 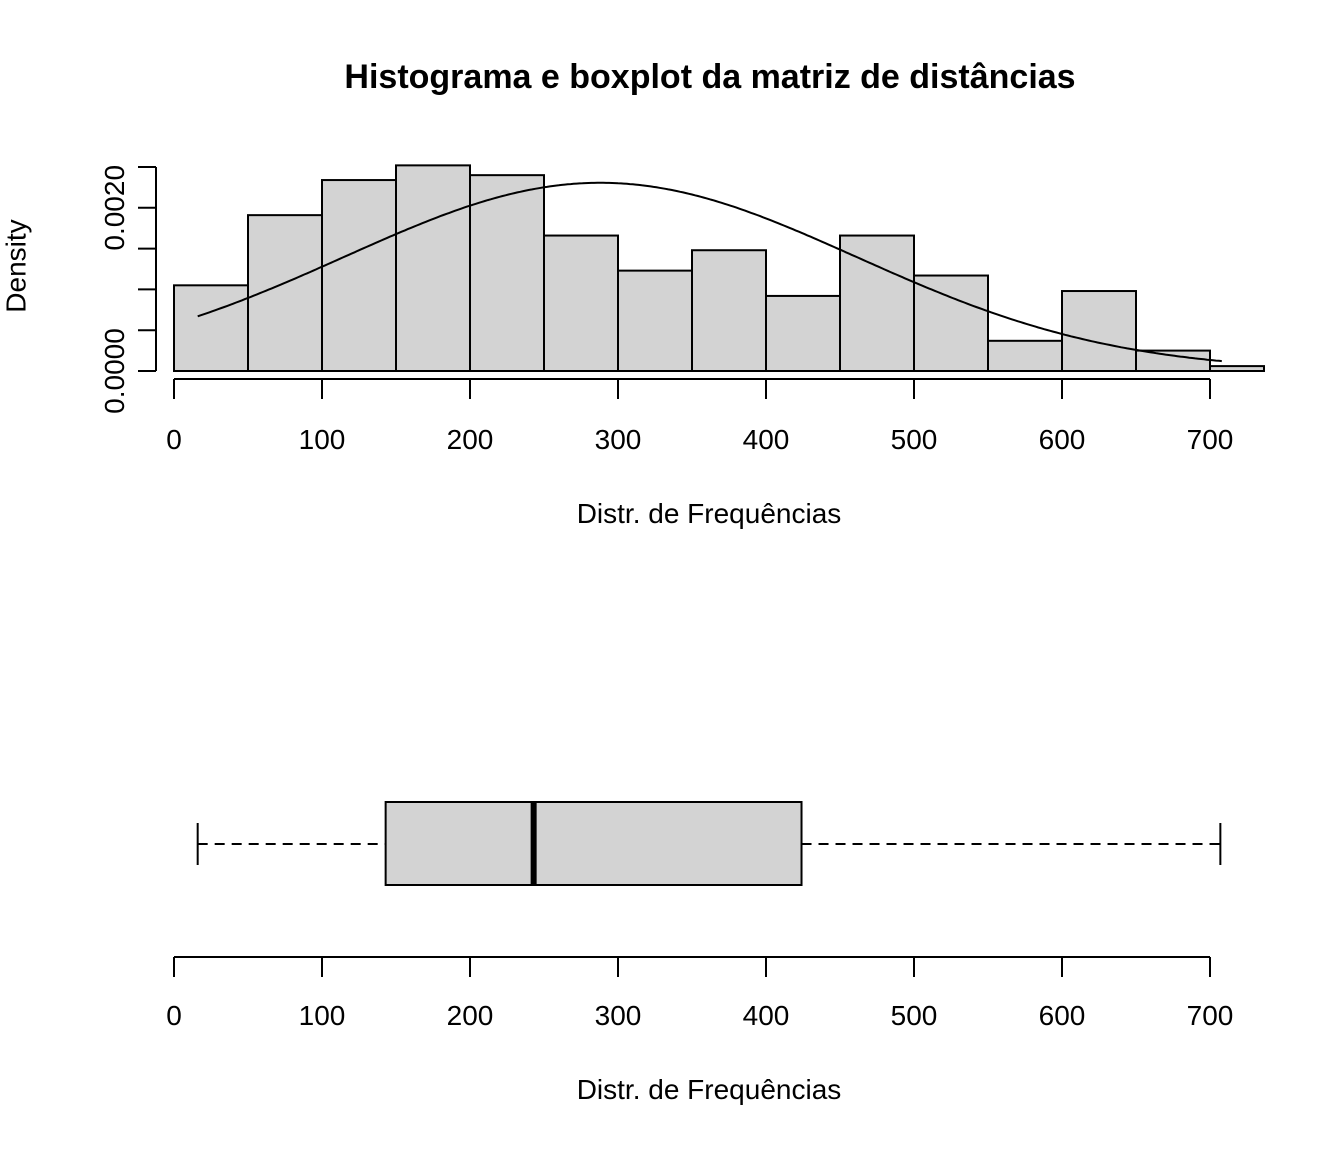 I want to click on boxplot, so click(x=709, y=843).